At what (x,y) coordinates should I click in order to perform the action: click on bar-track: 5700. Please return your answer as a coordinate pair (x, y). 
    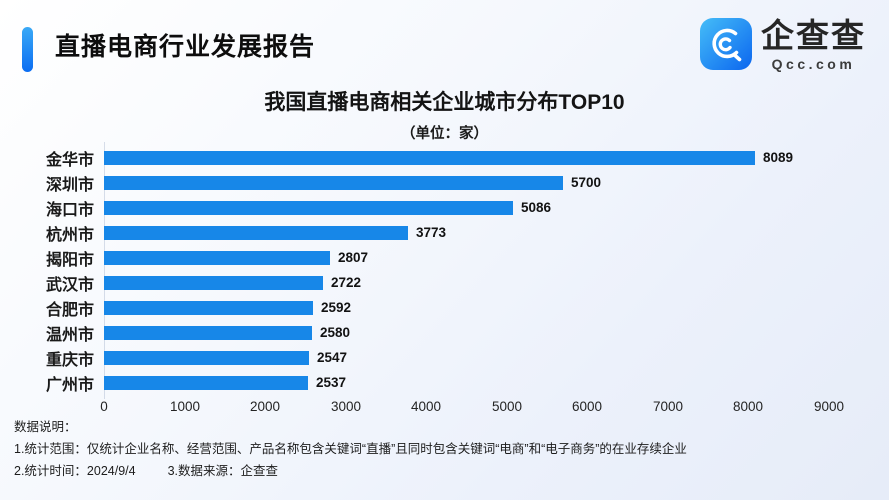
    Looking at the image, I should click on (486, 182).